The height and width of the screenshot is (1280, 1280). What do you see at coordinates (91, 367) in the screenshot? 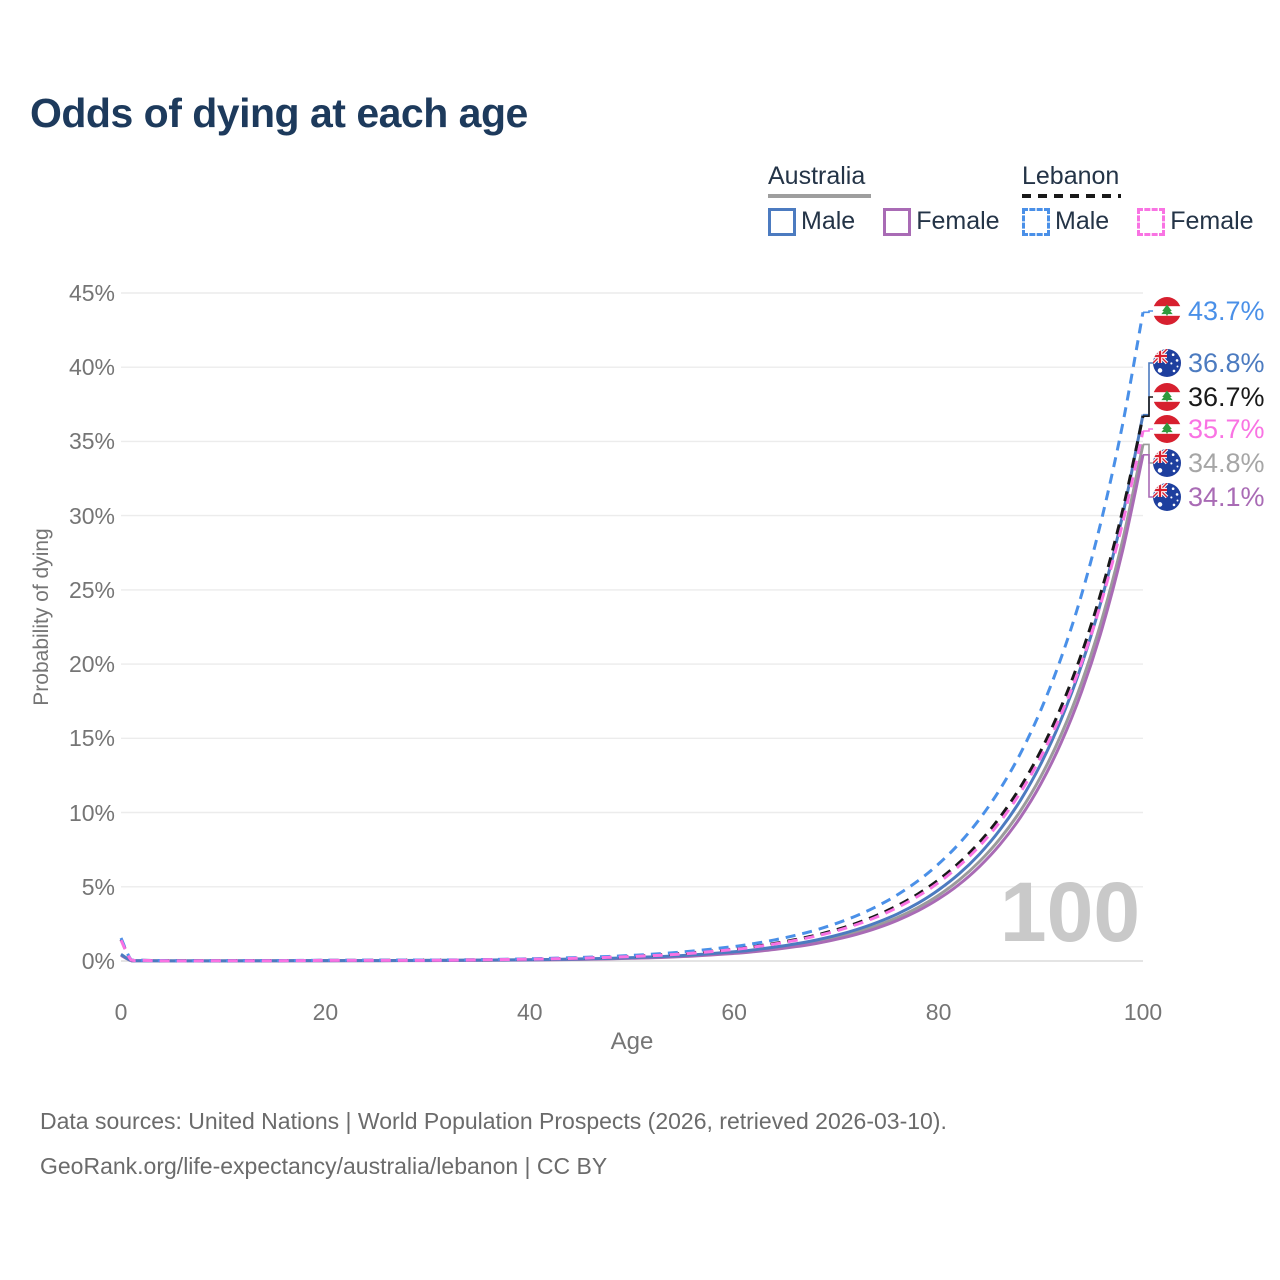
I see `y-tick-label: 40%` at bounding box center [91, 367].